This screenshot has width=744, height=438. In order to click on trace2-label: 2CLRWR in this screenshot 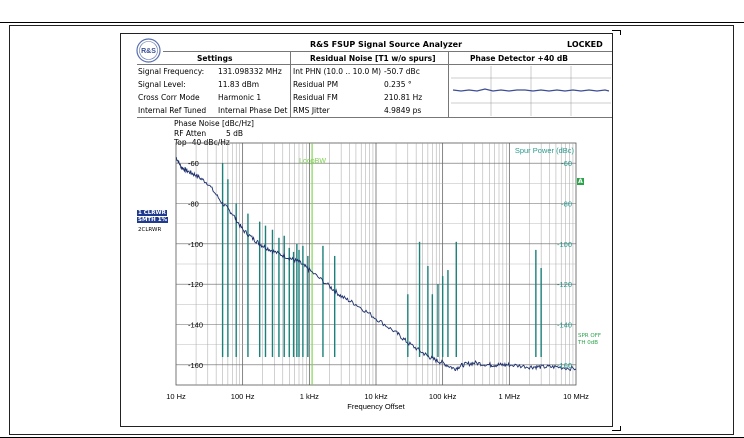, I will do `click(150, 230)`.